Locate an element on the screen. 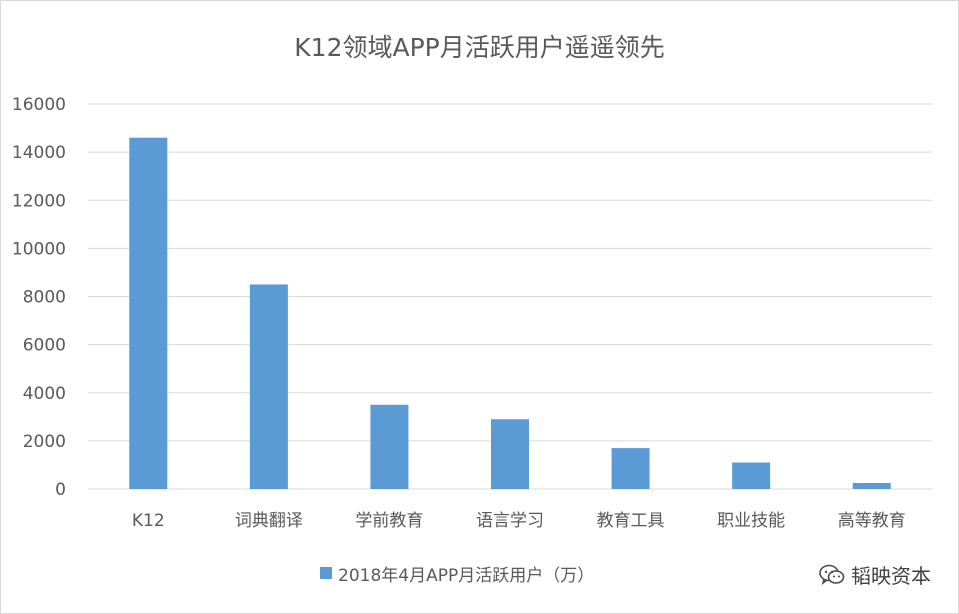  x-tick-label: 职业技能 is located at coordinates (751, 521).